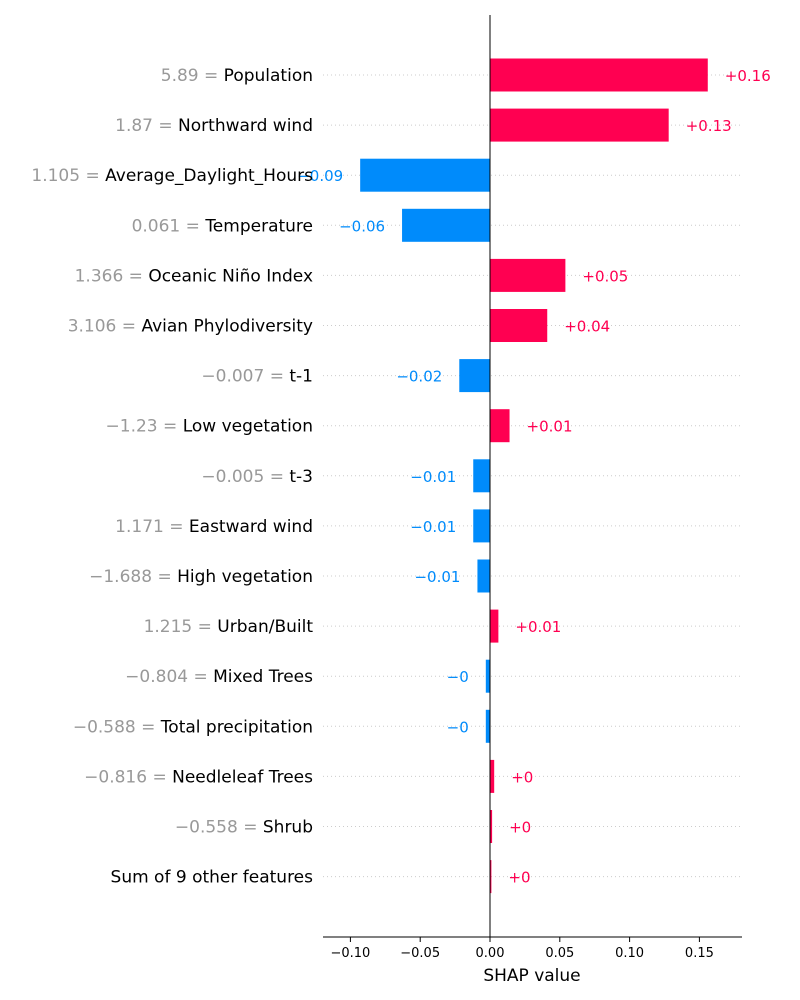  I want to click on feature-name: Sum of 9 other features, so click(212, 878).